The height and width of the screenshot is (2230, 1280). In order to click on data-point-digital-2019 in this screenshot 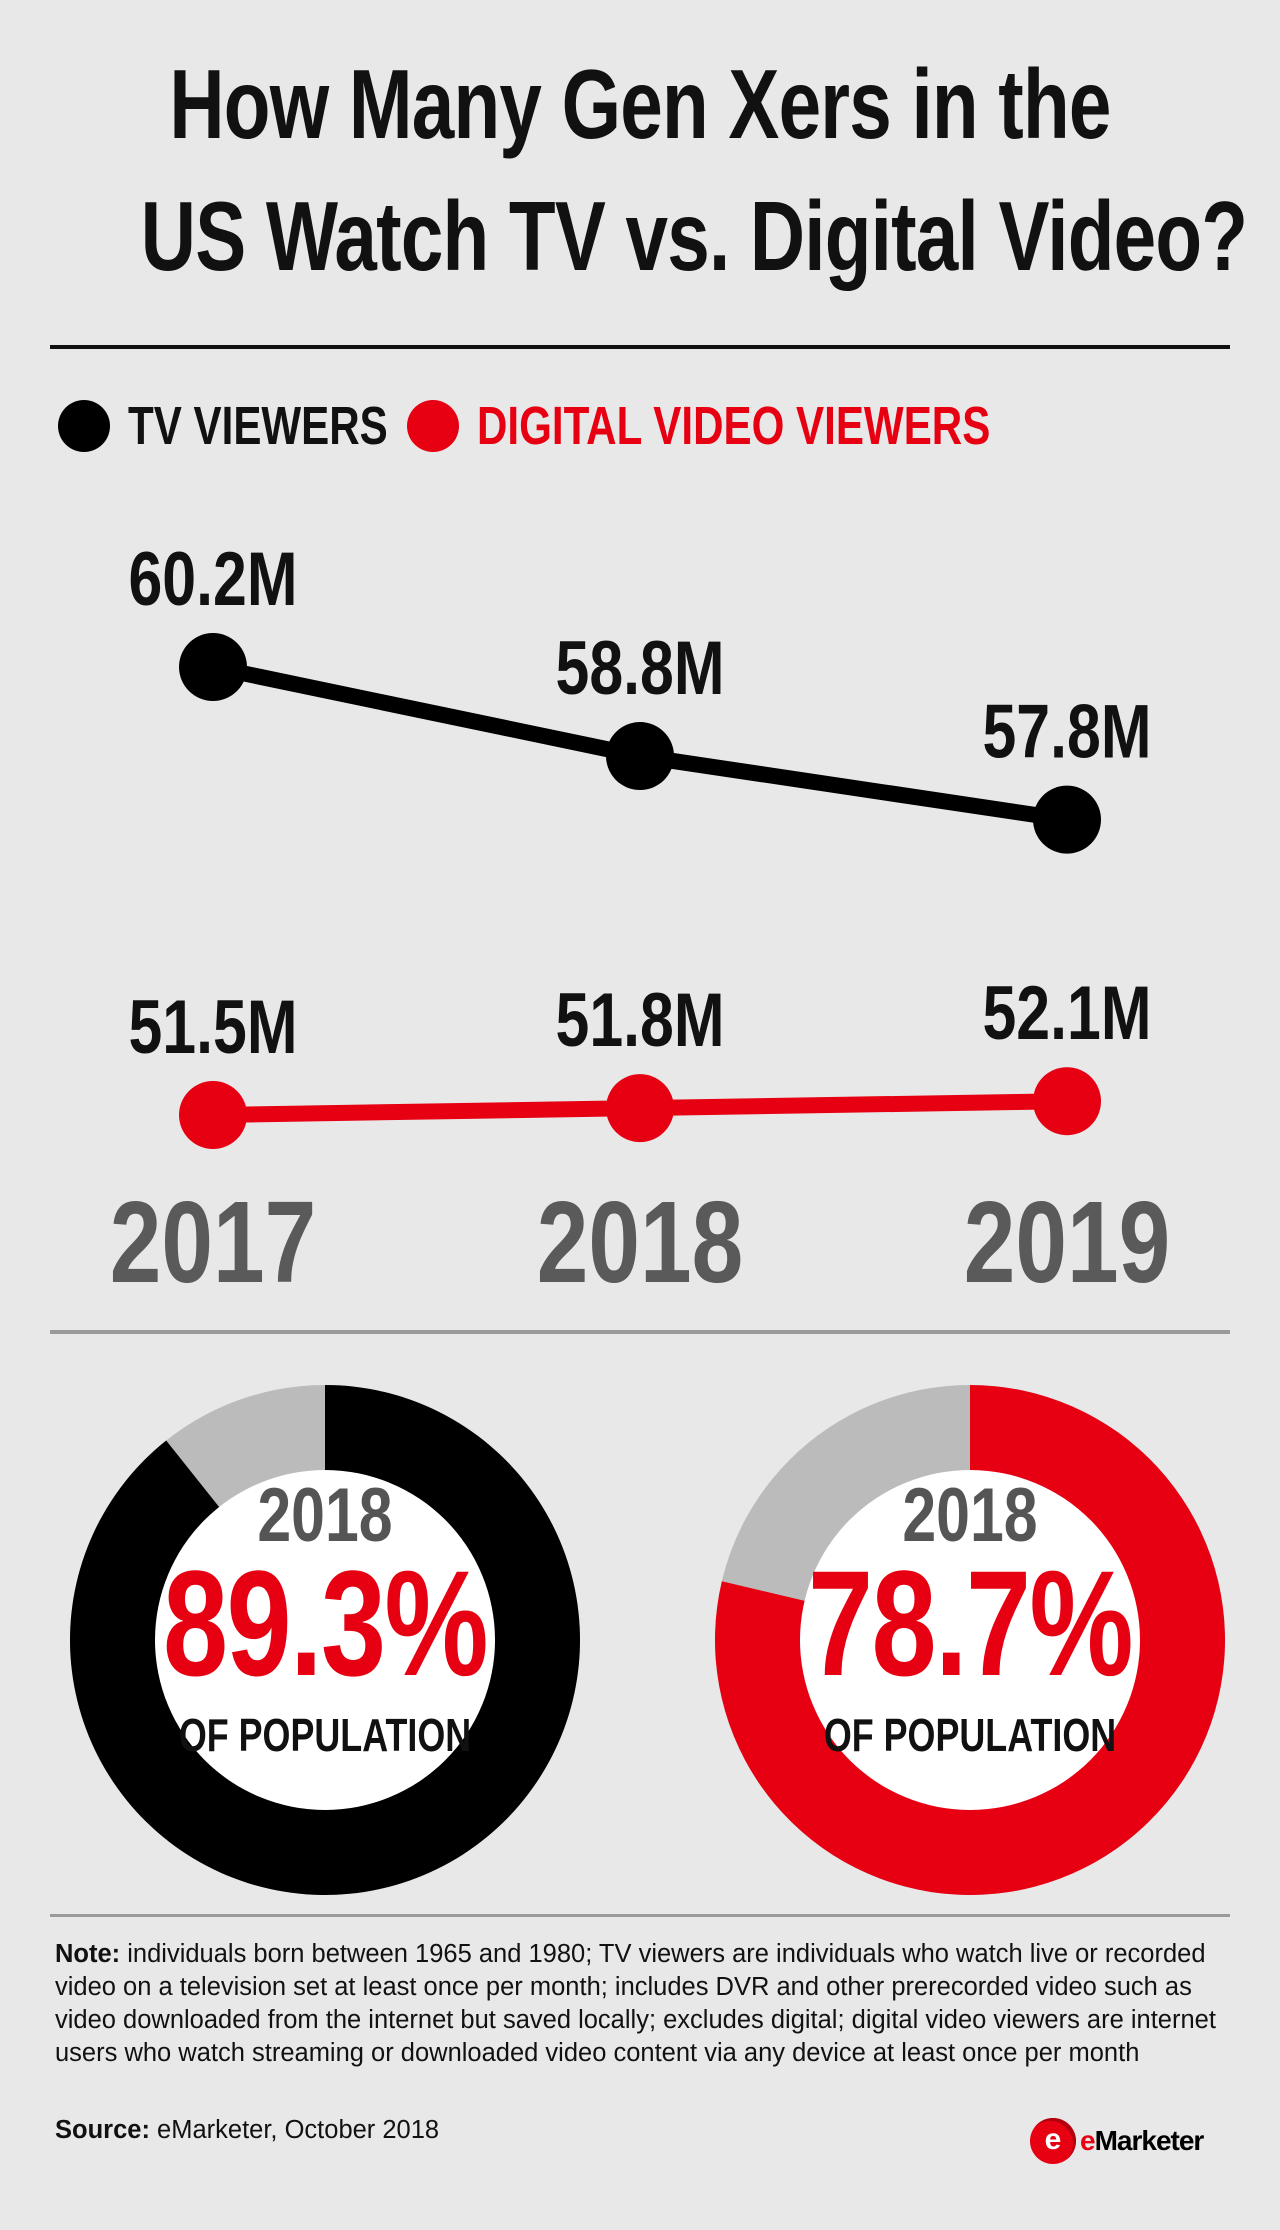, I will do `click(1067, 1101)`.